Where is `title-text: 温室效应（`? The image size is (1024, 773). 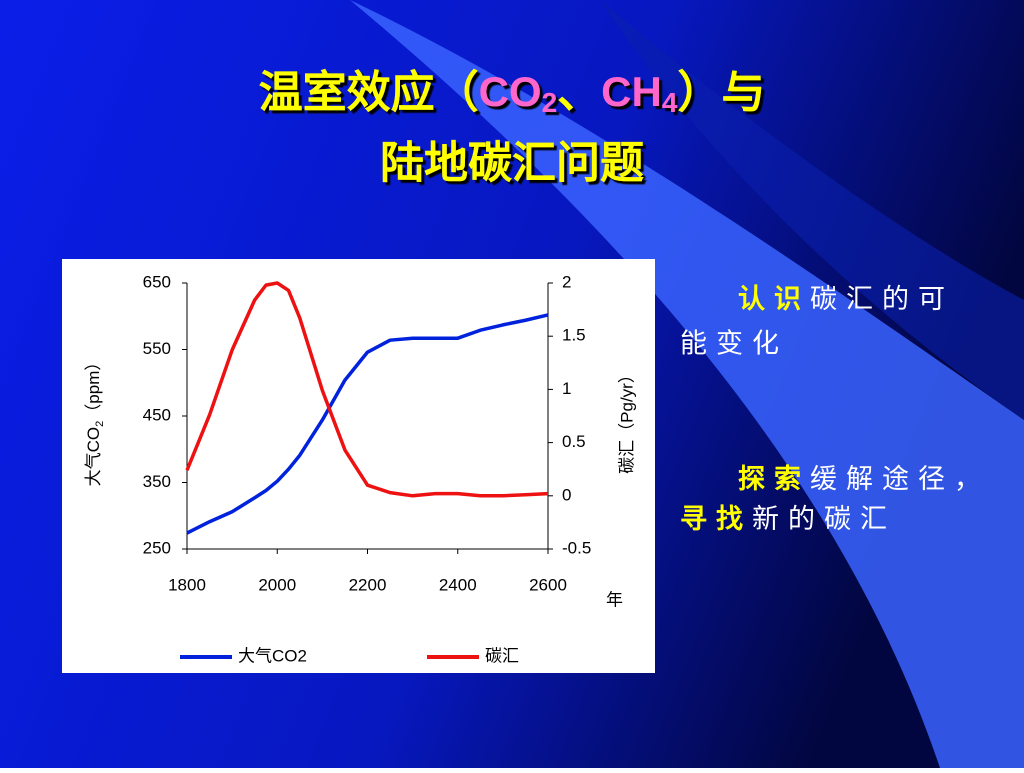
title-text: 温室效应（ is located at coordinates (369, 92).